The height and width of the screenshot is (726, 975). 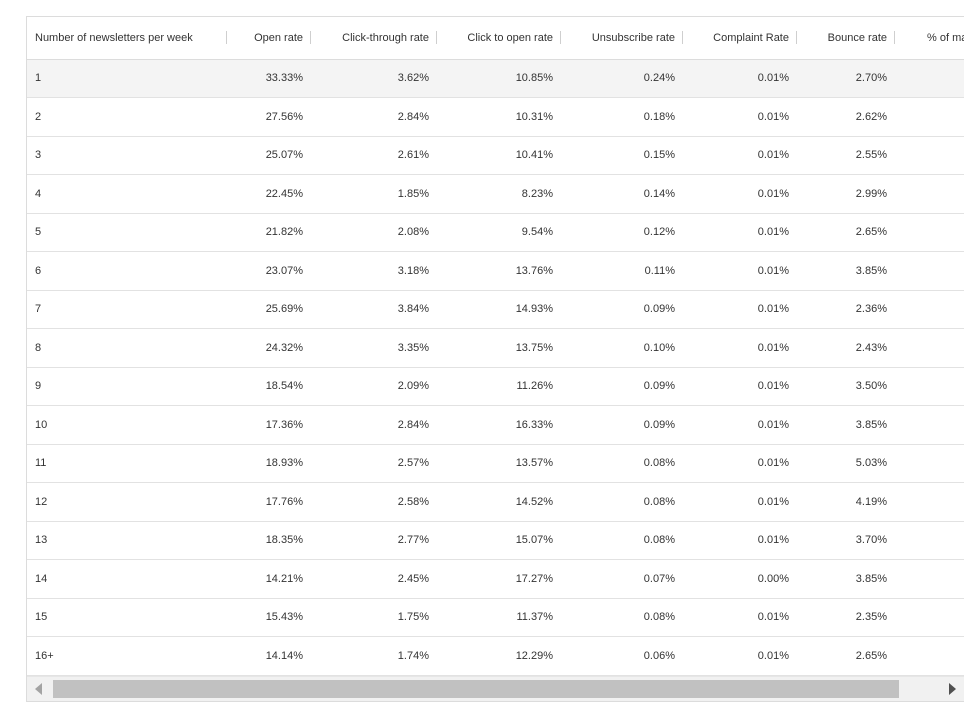 What do you see at coordinates (846, 117) in the screenshot?
I see `table-cell: 2.62%` at bounding box center [846, 117].